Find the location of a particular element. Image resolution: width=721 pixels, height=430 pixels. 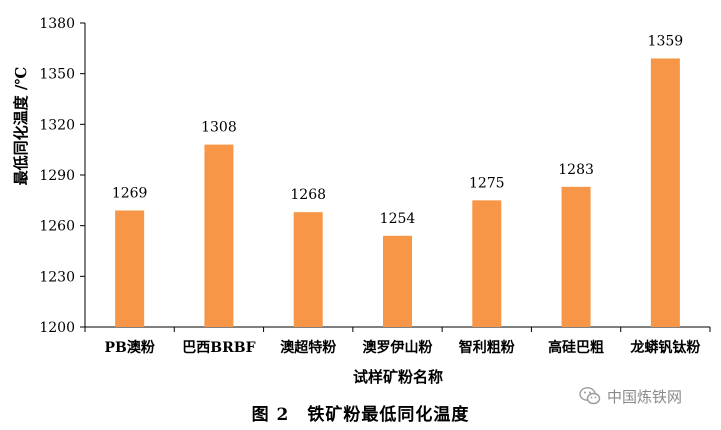

x-tick-label: 澳罗伊山粉 is located at coordinates (398, 347).